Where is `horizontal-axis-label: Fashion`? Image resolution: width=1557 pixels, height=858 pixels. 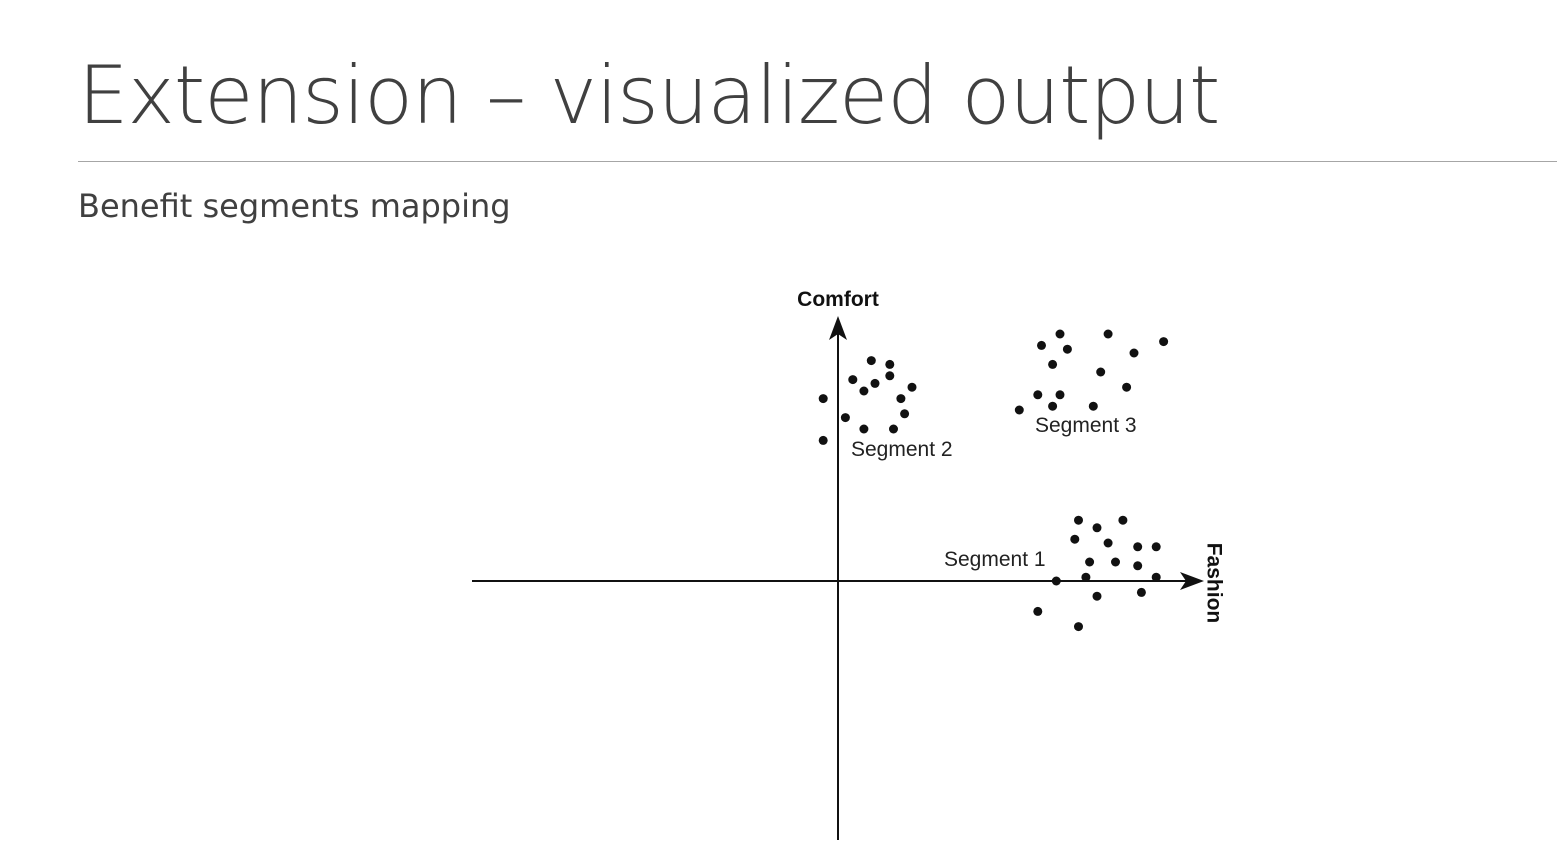 horizontal-axis-label: Fashion is located at coordinates (1213, 583).